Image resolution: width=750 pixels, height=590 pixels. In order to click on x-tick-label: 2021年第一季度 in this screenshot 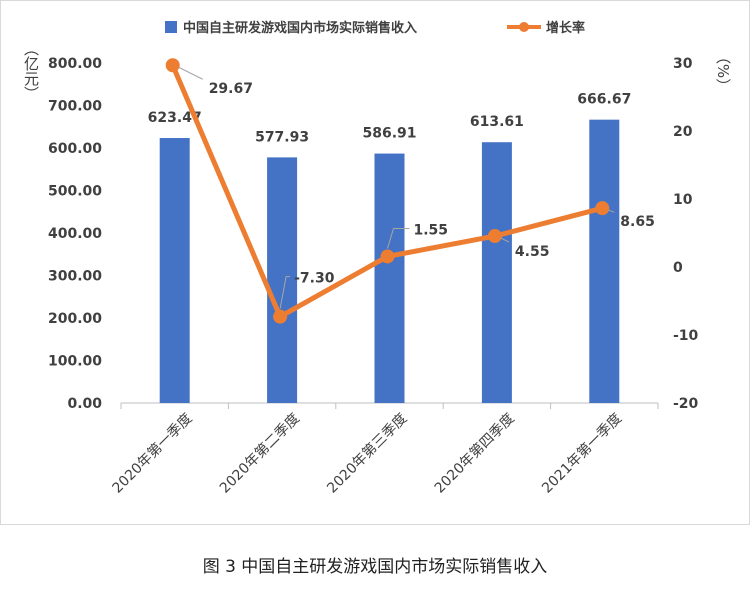, I will do `click(581, 453)`.